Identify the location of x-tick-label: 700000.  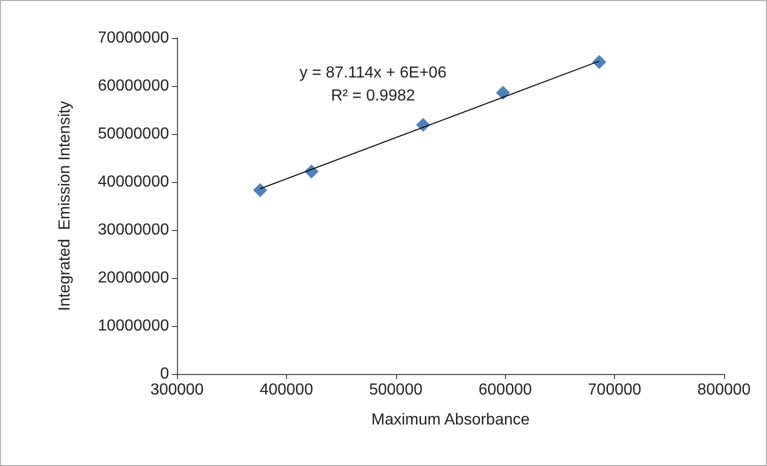
(615, 390).